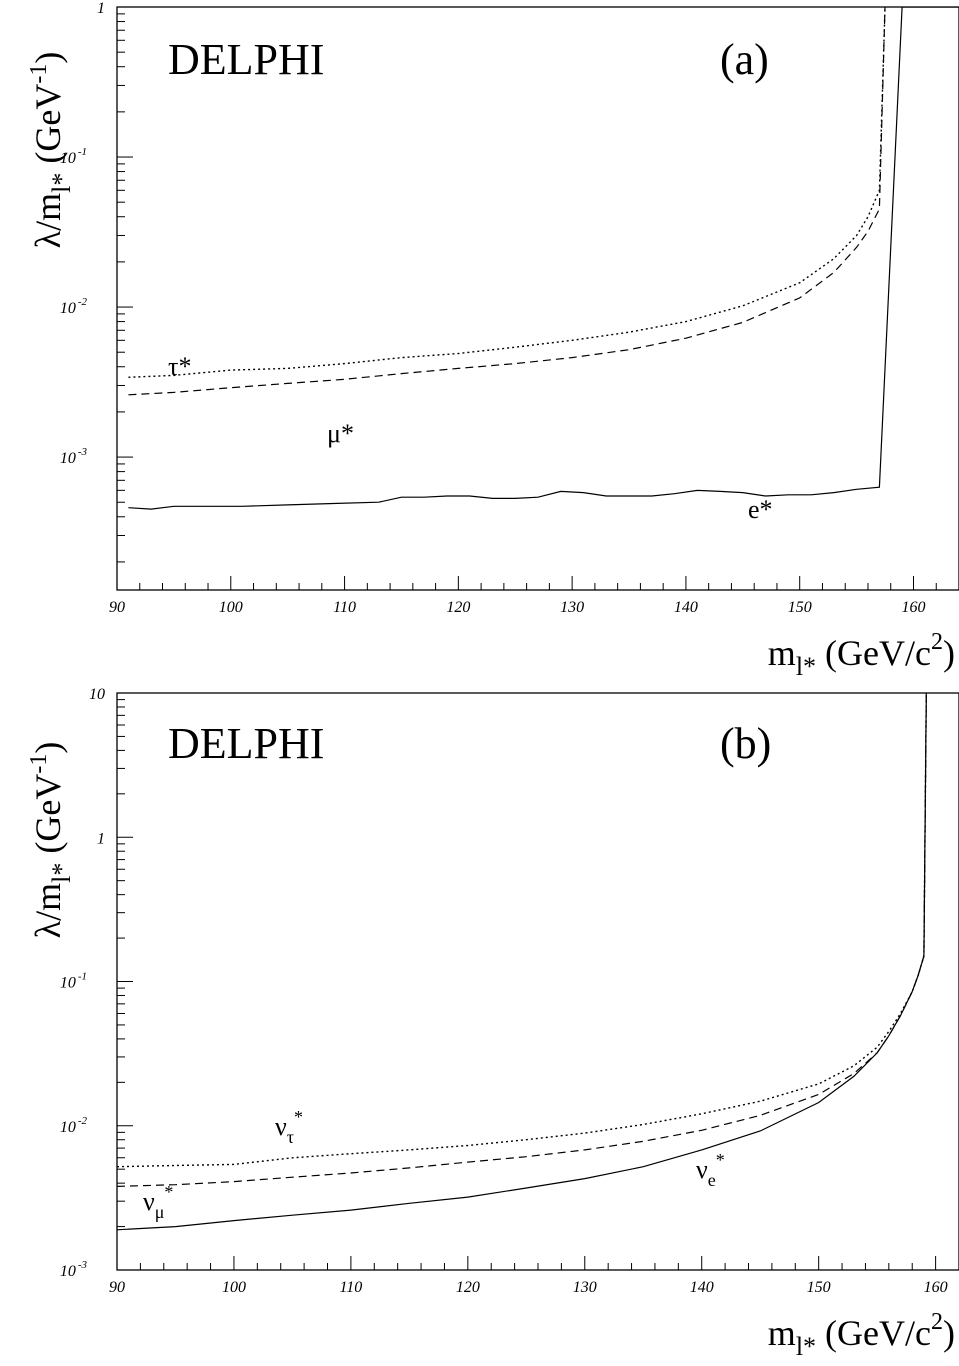  What do you see at coordinates (744, 59) in the screenshot?
I see `panel-label: (a)` at bounding box center [744, 59].